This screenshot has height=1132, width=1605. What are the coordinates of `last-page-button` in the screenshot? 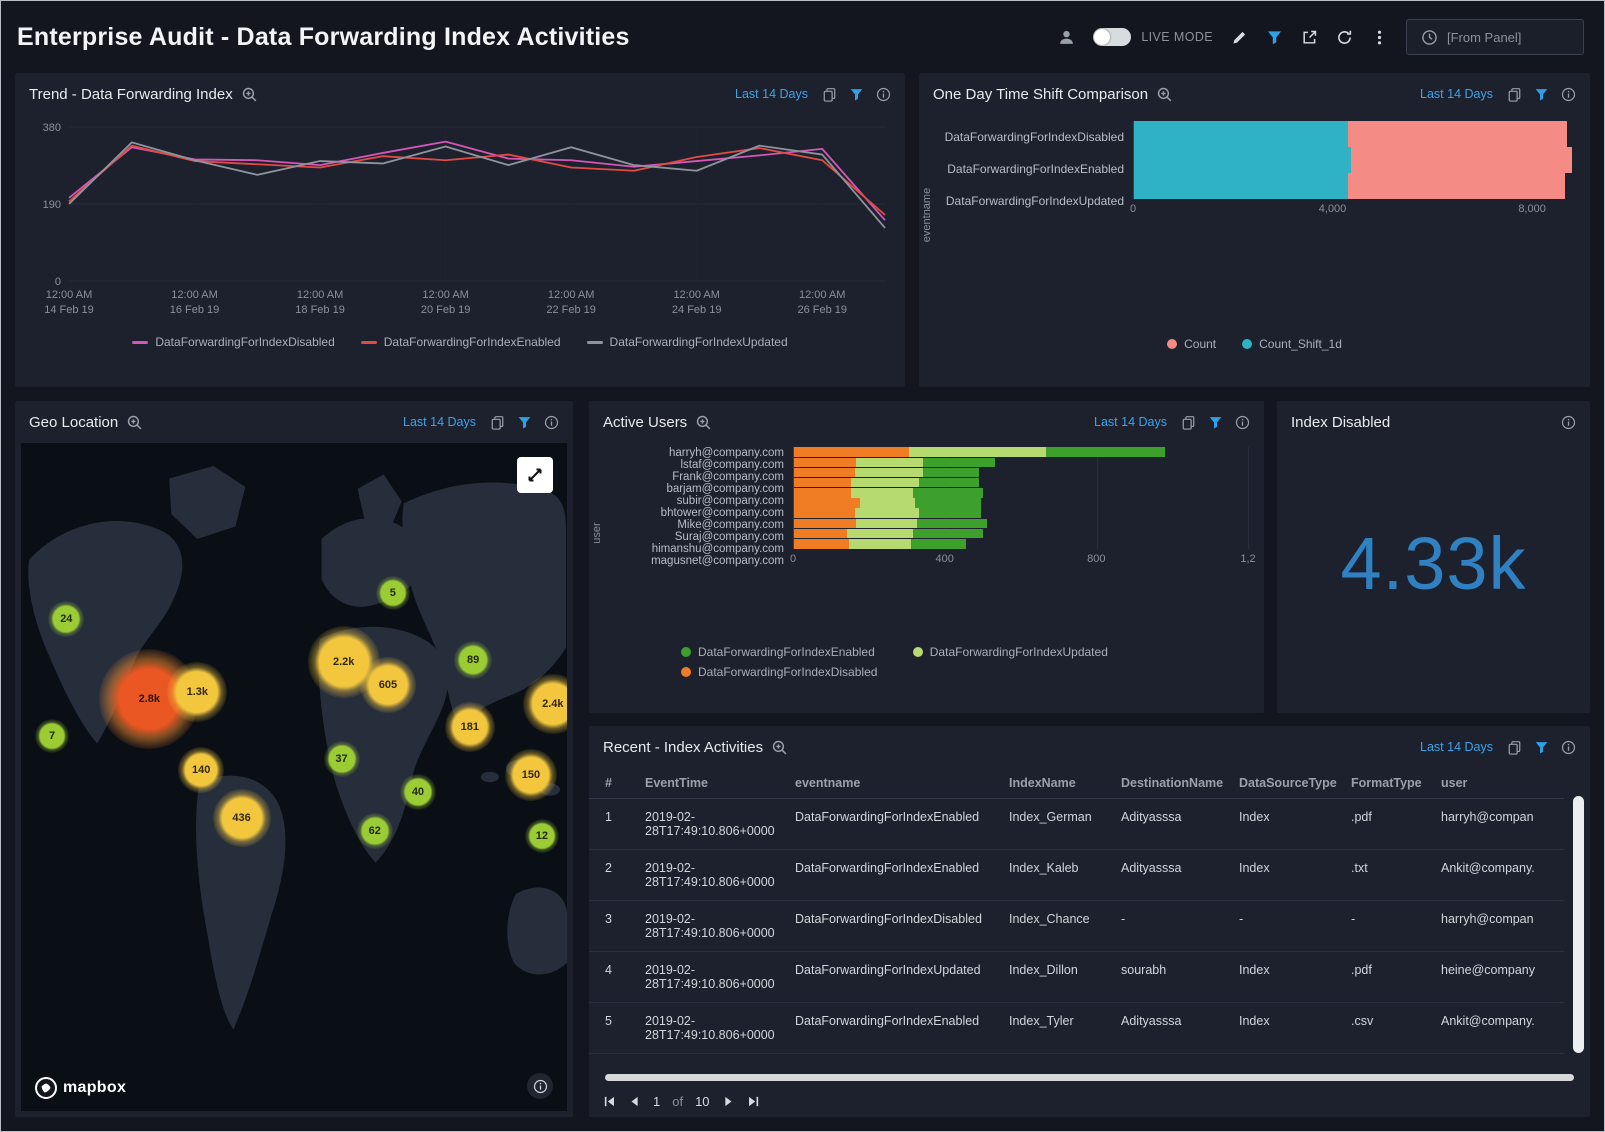 It's located at (753, 1101).